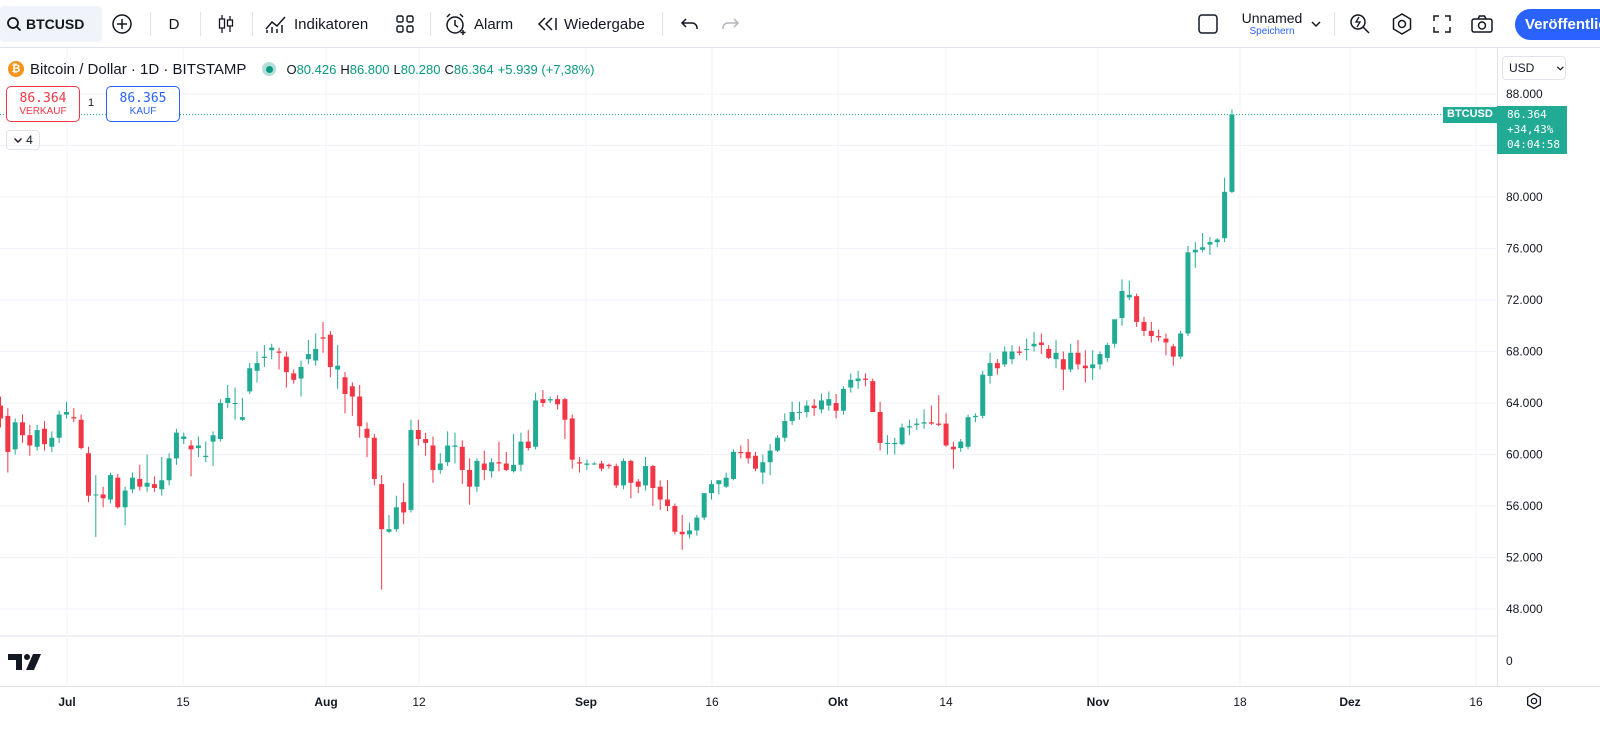 The width and height of the screenshot is (1600, 740). I want to click on interval-button: D, so click(174, 24).